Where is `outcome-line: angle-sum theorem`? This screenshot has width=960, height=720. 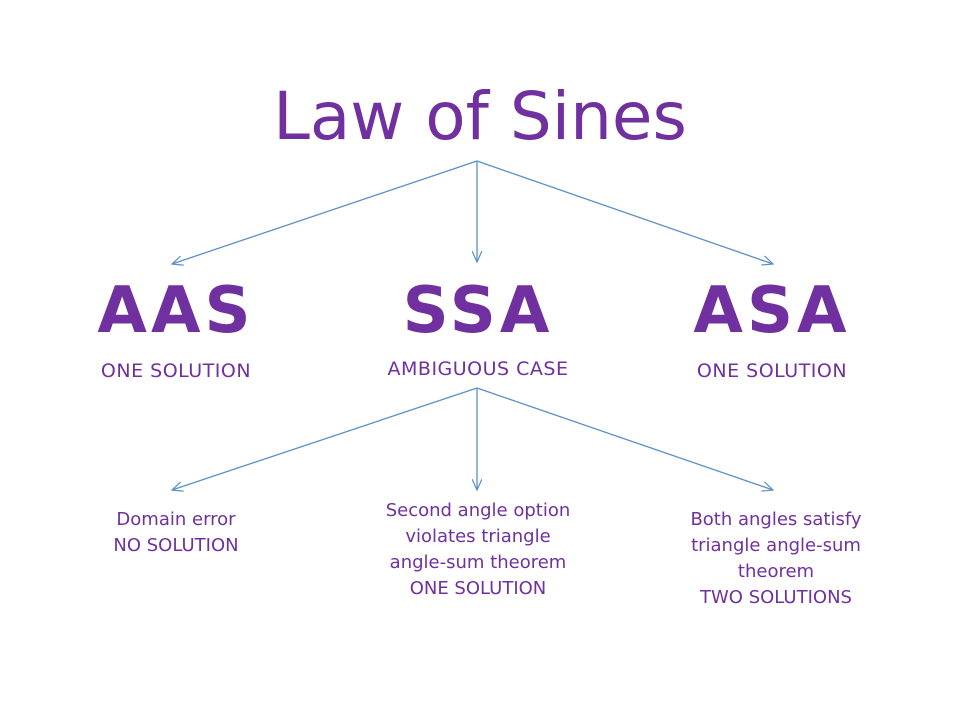 outcome-line: angle-sum theorem is located at coordinates (478, 562).